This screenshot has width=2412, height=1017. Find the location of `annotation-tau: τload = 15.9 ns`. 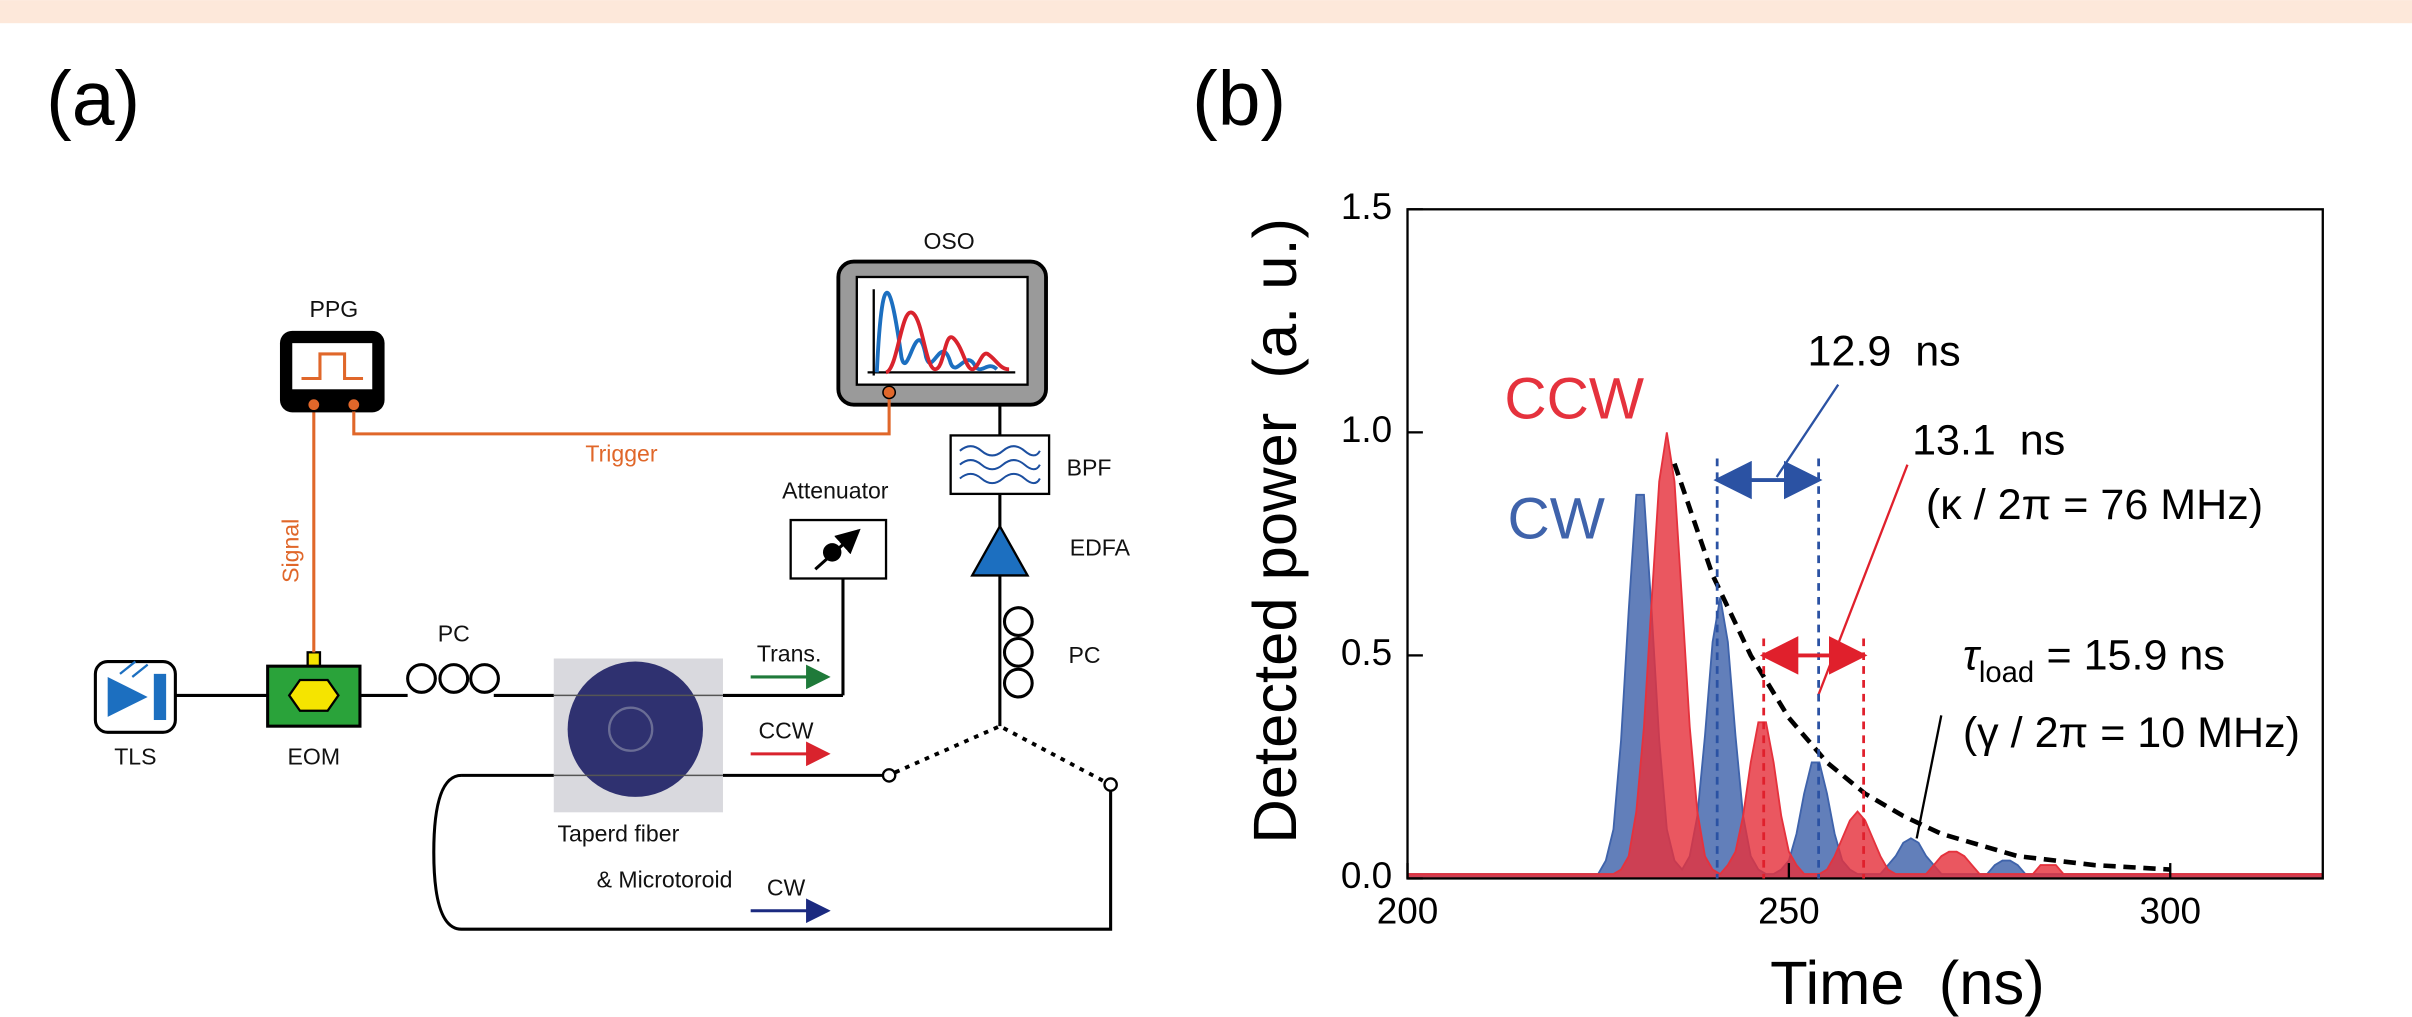

annotation-tau: τload = 15.9 ns is located at coordinates (2094, 660).